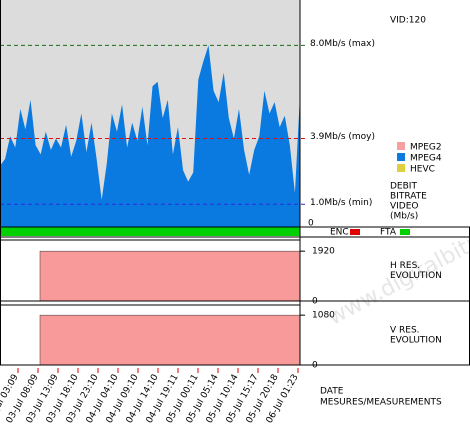  What do you see at coordinates (404, 207) in the screenshot?
I see `axis-label: VIDEO` at bounding box center [404, 207].